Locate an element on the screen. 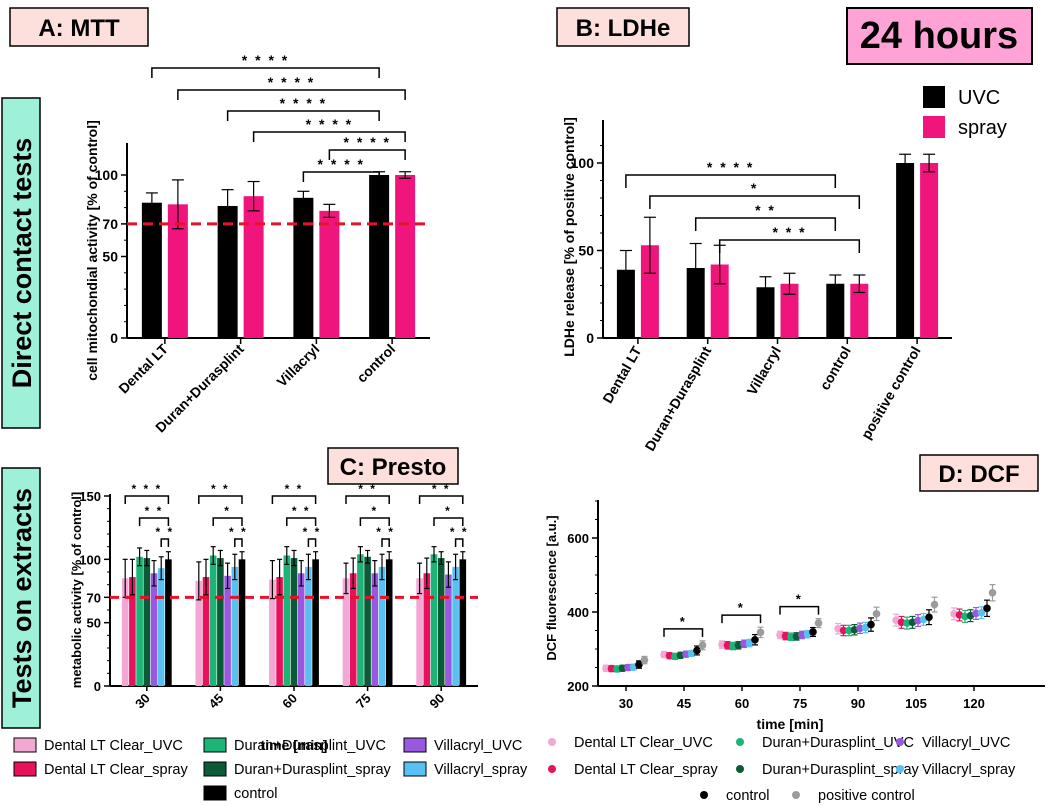 The height and width of the screenshot is (806, 1052). legend-c-label-duran_uvc: Duran+Durasplint_UVC is located at coordinates (310, 746).